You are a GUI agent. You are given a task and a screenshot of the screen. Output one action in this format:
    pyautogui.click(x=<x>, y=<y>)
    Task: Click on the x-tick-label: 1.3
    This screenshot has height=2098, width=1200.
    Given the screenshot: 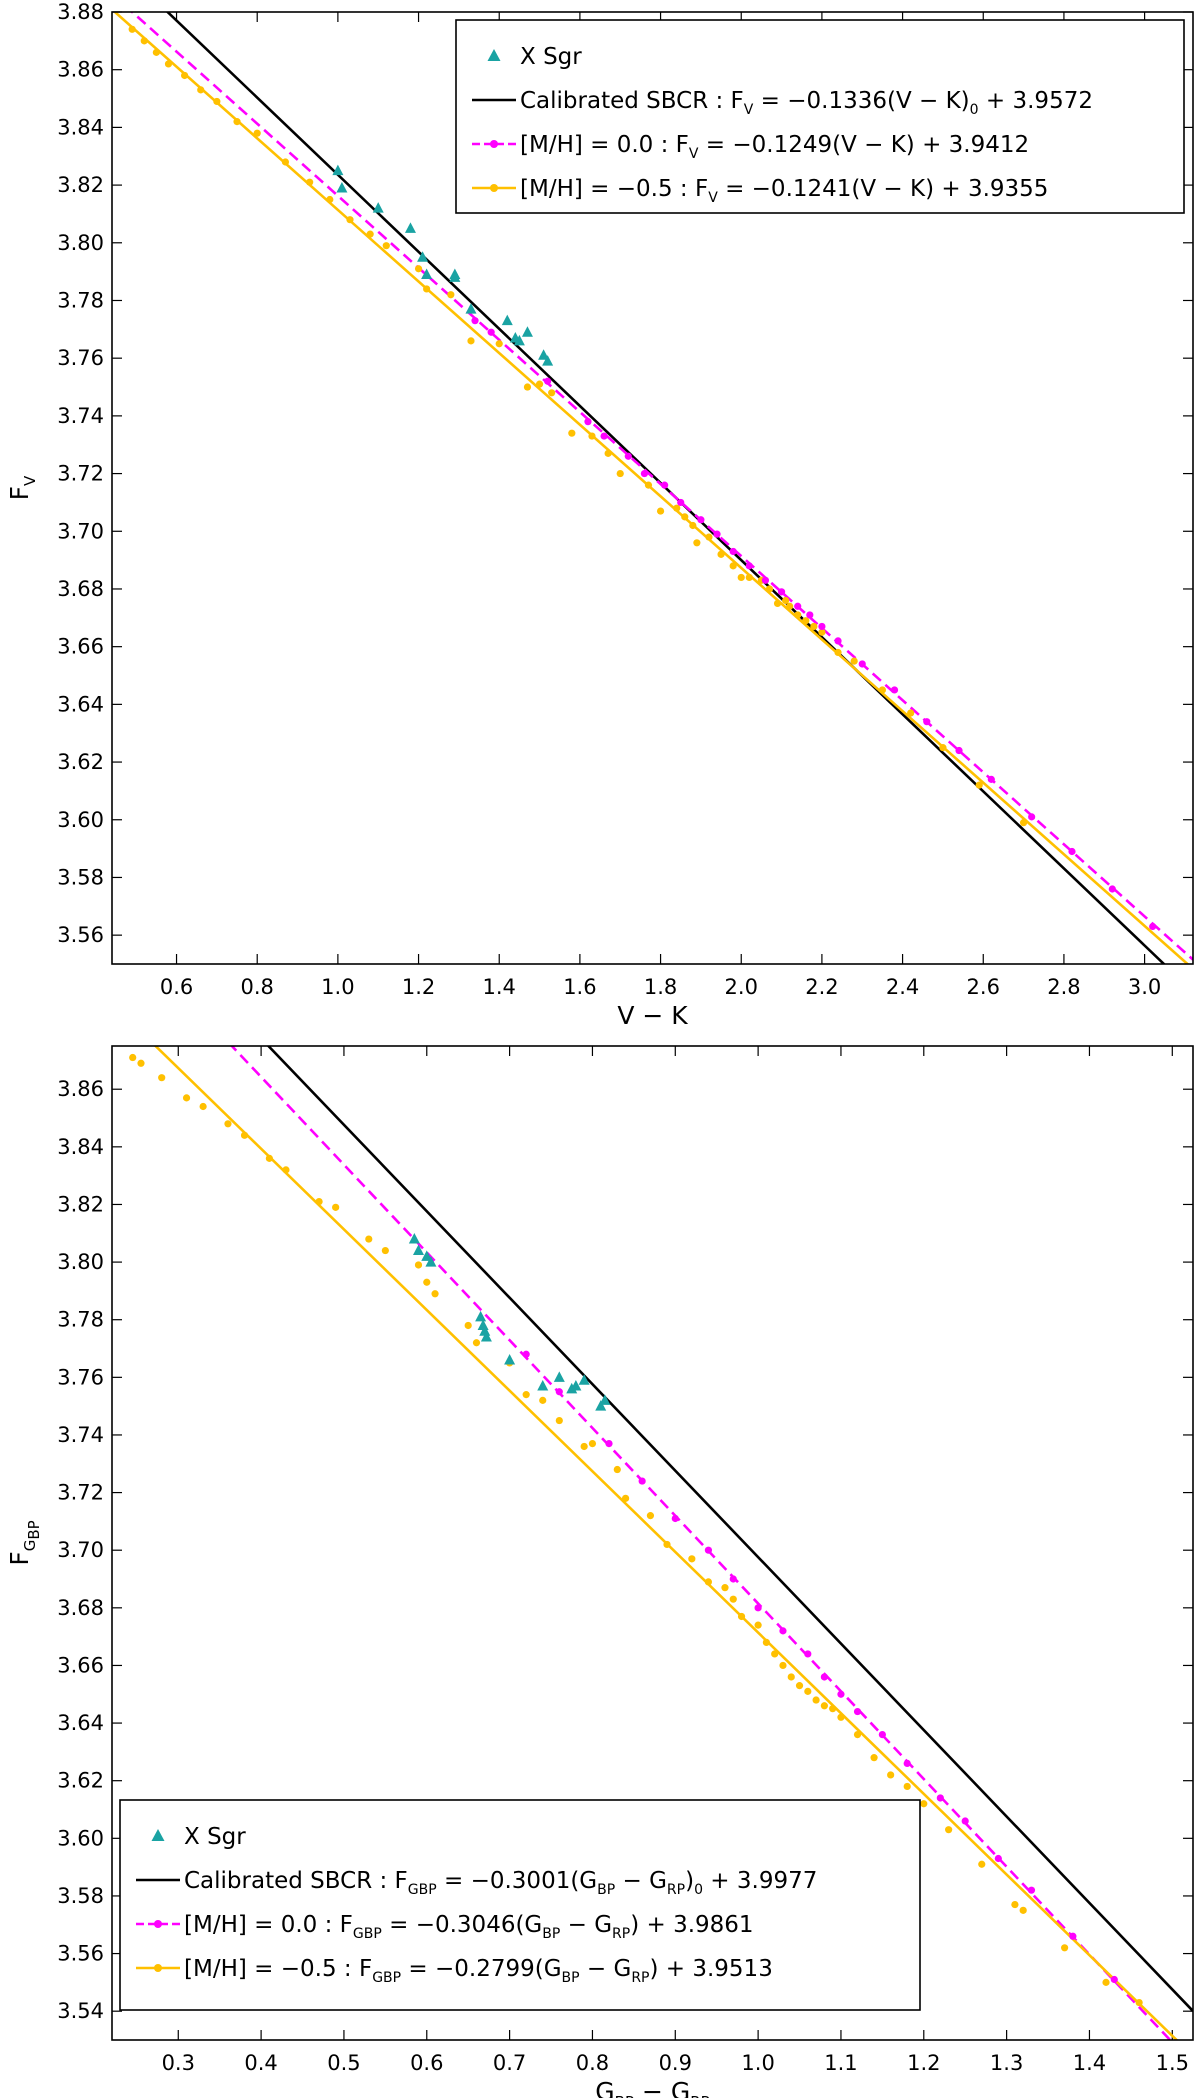 What is the action you would take?
    pyautogui.click(x=1006, y=2063)
    